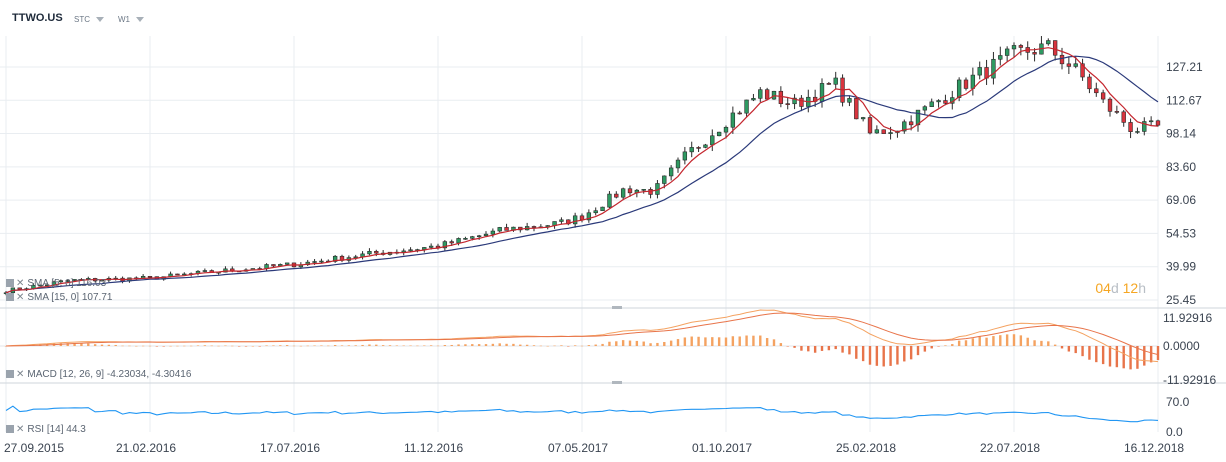 The image size is (1226, 462). What do you see at coordinates (124, 19) in the screenshot?
I see `timeframe-select: W1` at bounding box center [124, 19].